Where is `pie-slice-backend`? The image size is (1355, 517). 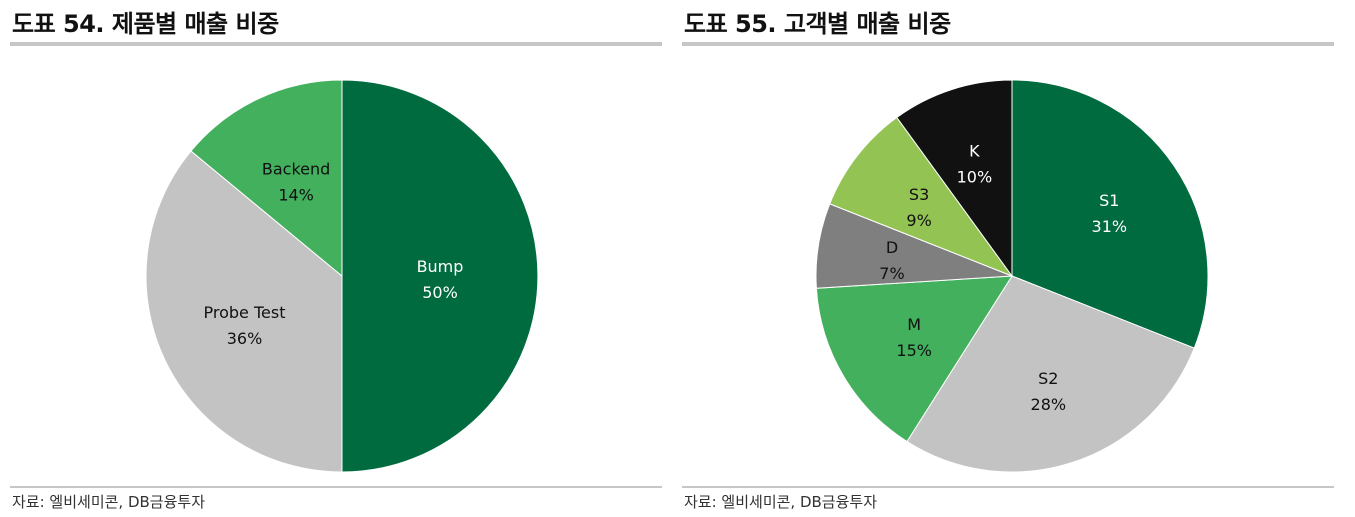 pie-slice-backend is located at coordinates (266, 178).